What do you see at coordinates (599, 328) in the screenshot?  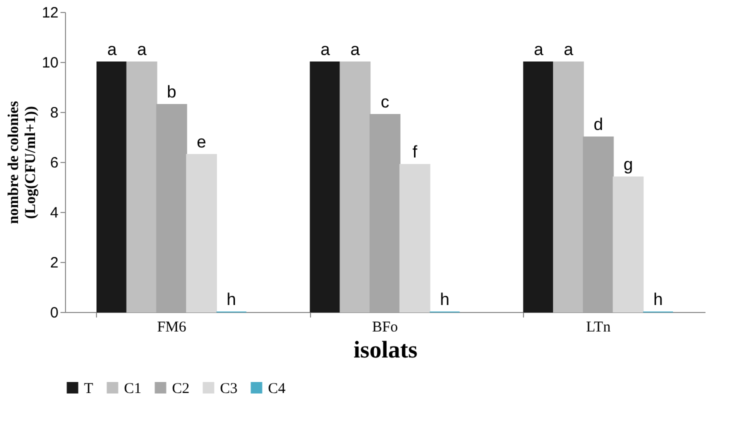 I see `x-tick-label: LTn` at bounding box center [599, 328].